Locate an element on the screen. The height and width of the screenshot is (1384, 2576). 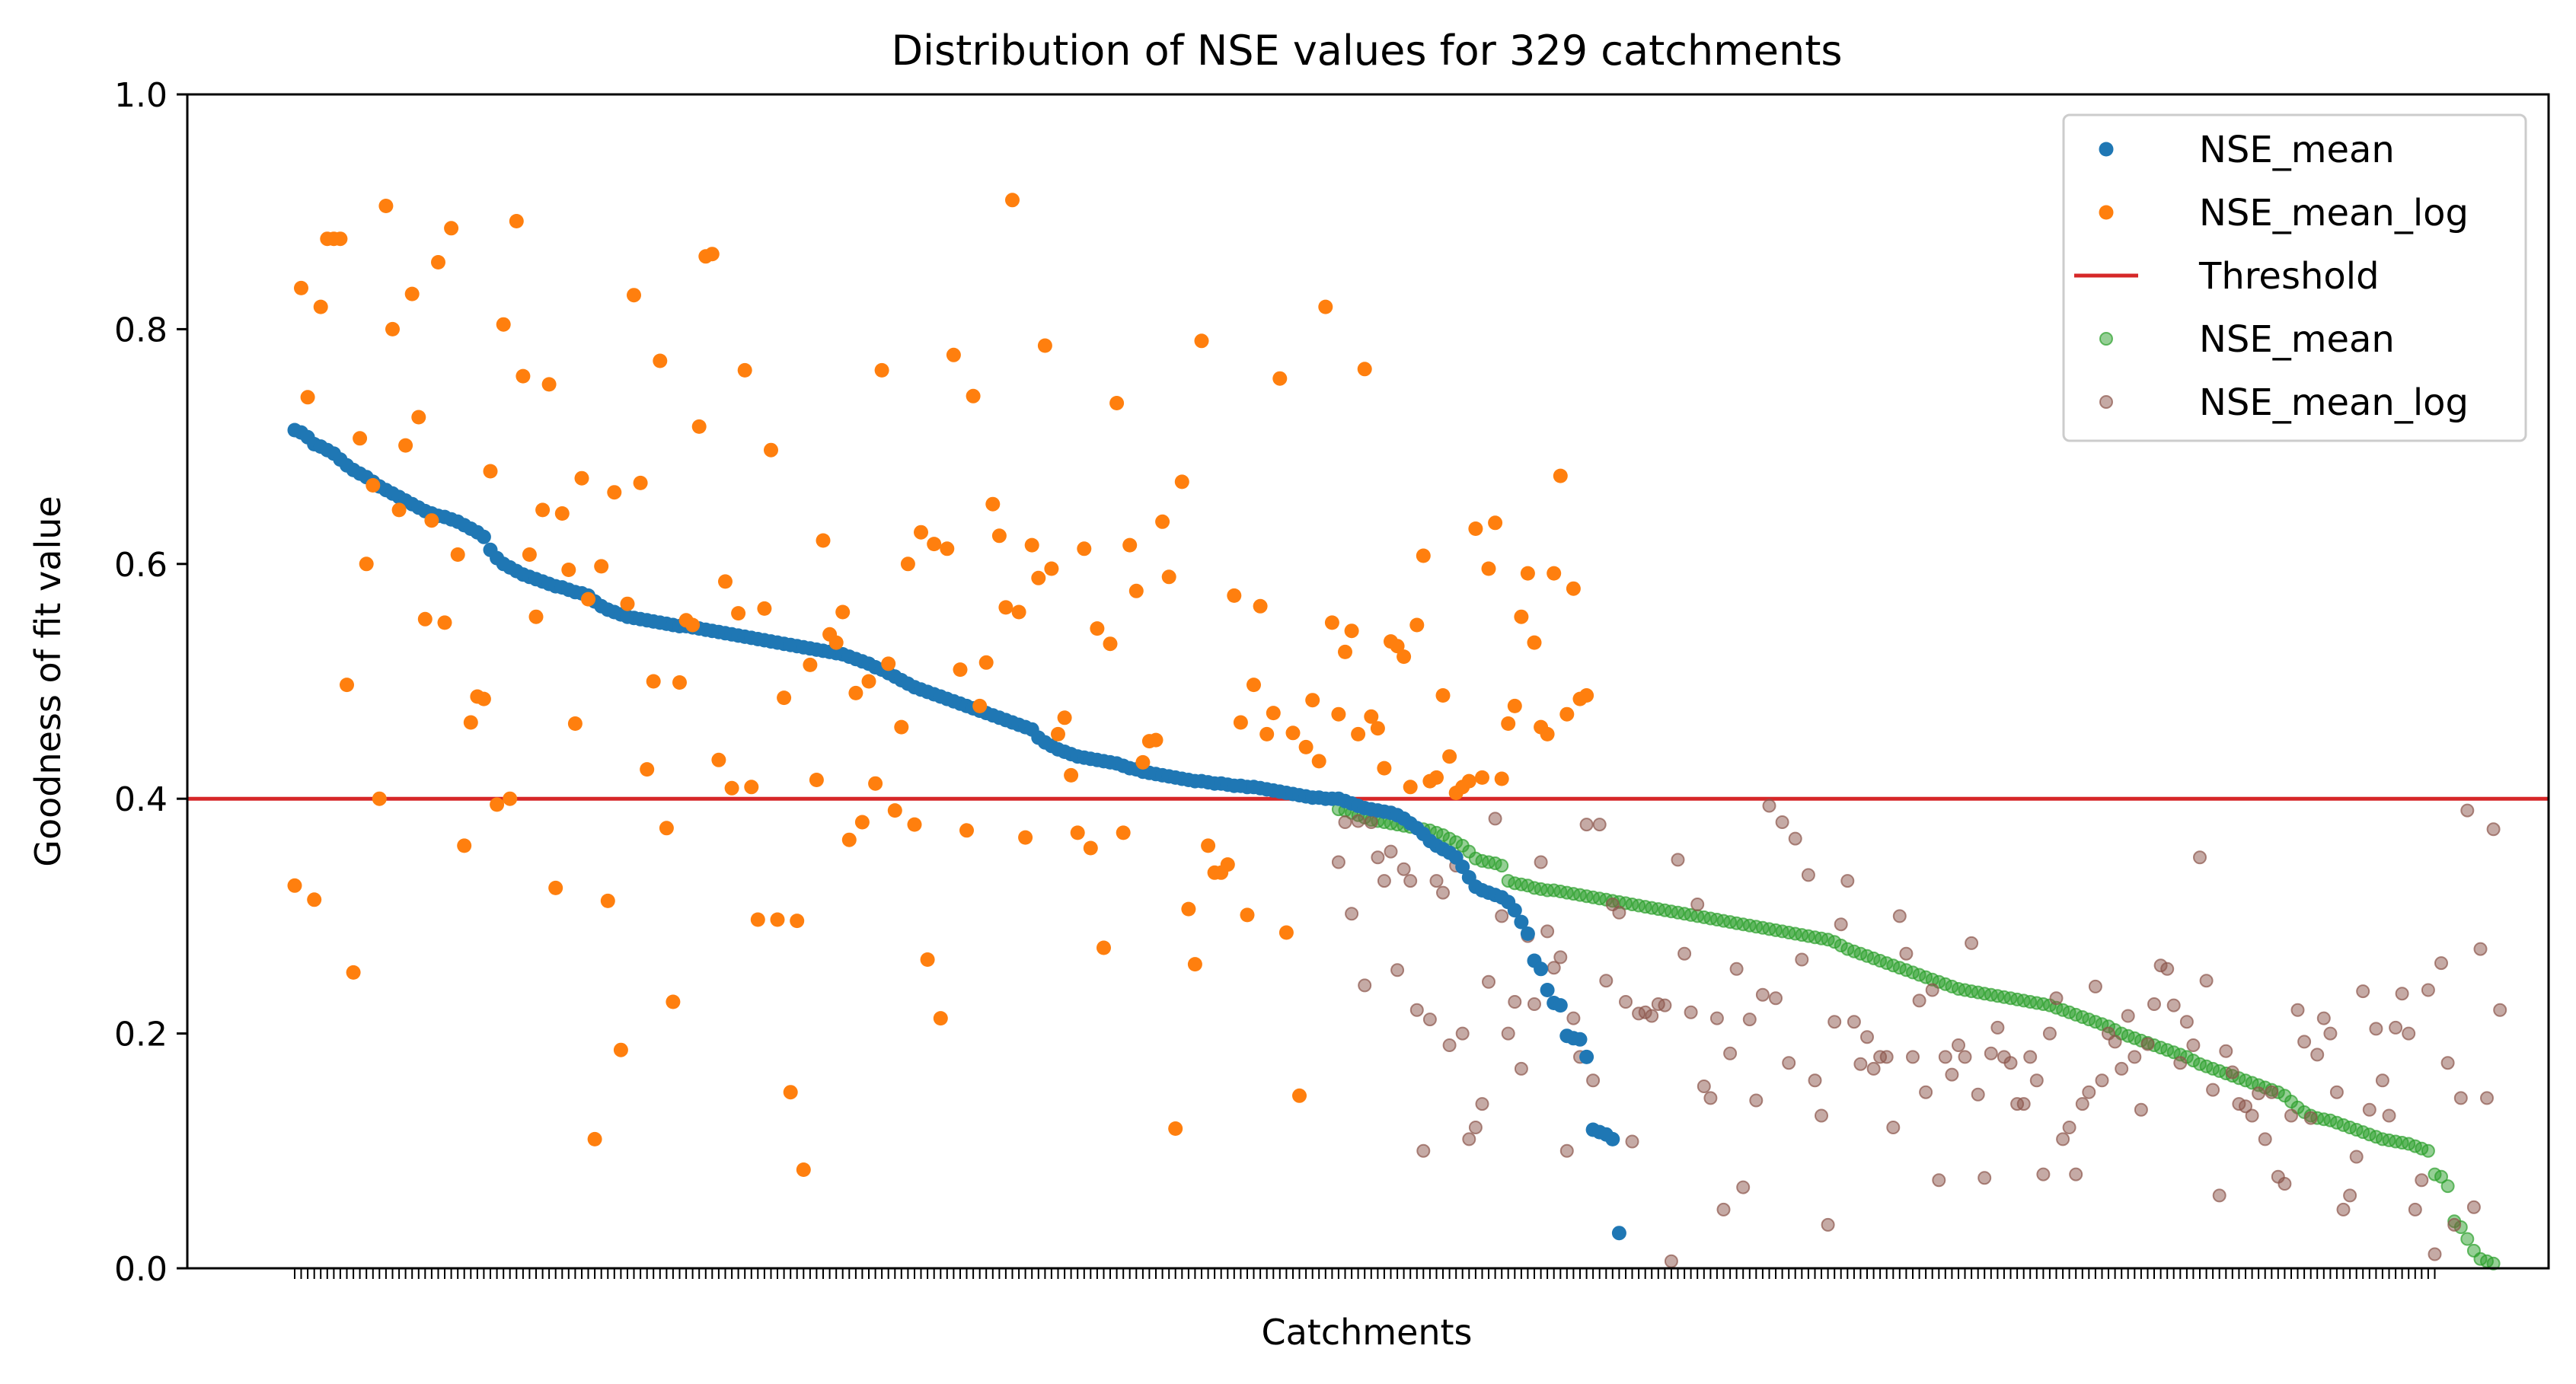
y-tick-label: 0.8 is located at coordinates (141, 330).